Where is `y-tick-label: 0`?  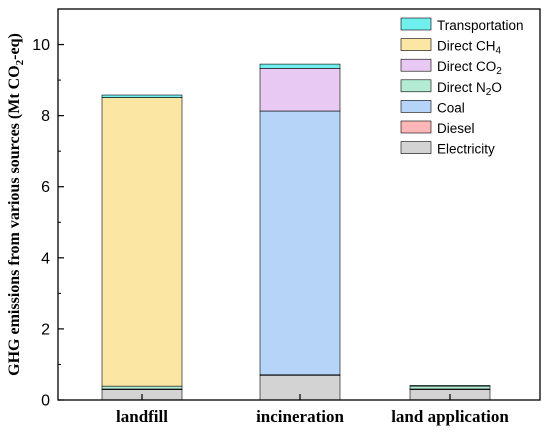
y-tick-label: 0 is located at coordinates (45, 401).